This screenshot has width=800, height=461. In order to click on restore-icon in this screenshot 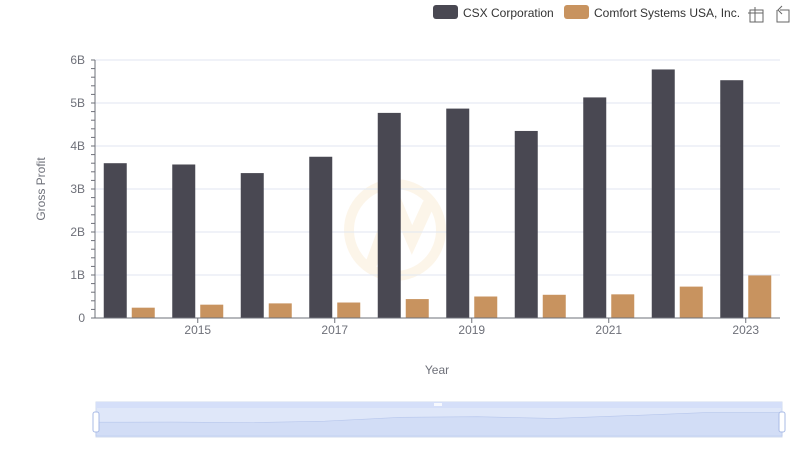, I will do `click(783, 14)`.